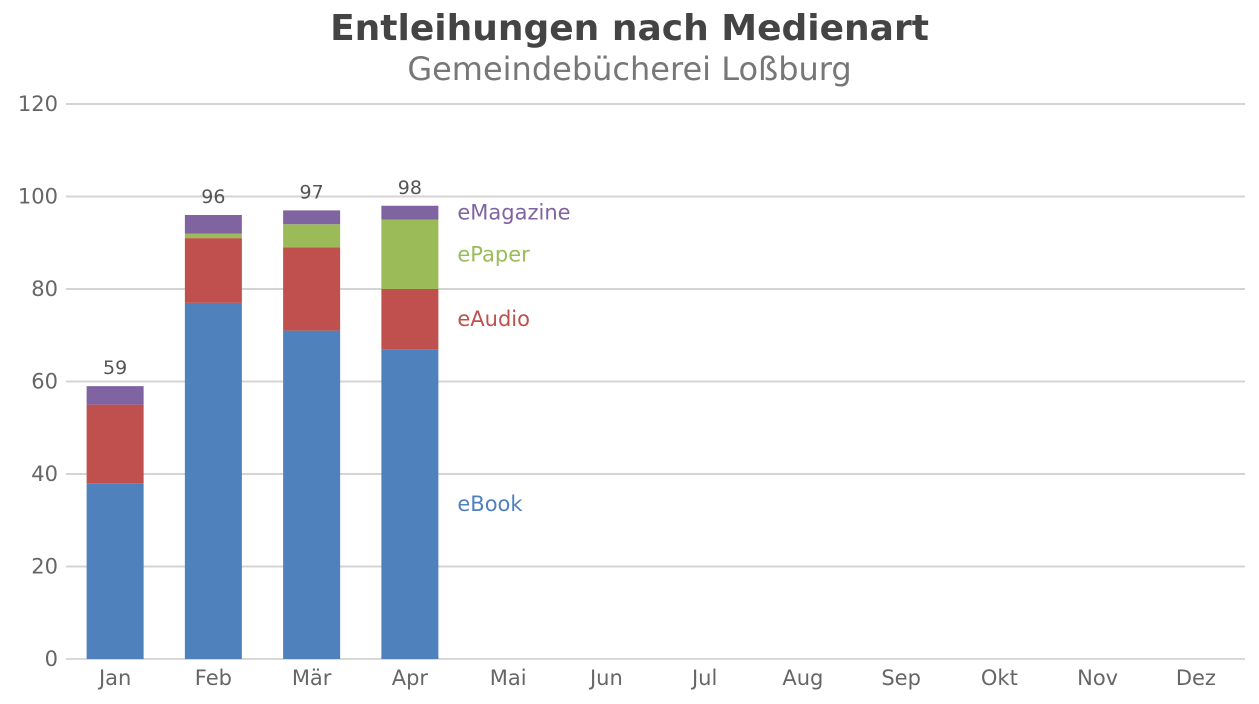 This screenshot has width=1259, height=704. I want to click on x-tick-label: Feb, so click(213, 678).